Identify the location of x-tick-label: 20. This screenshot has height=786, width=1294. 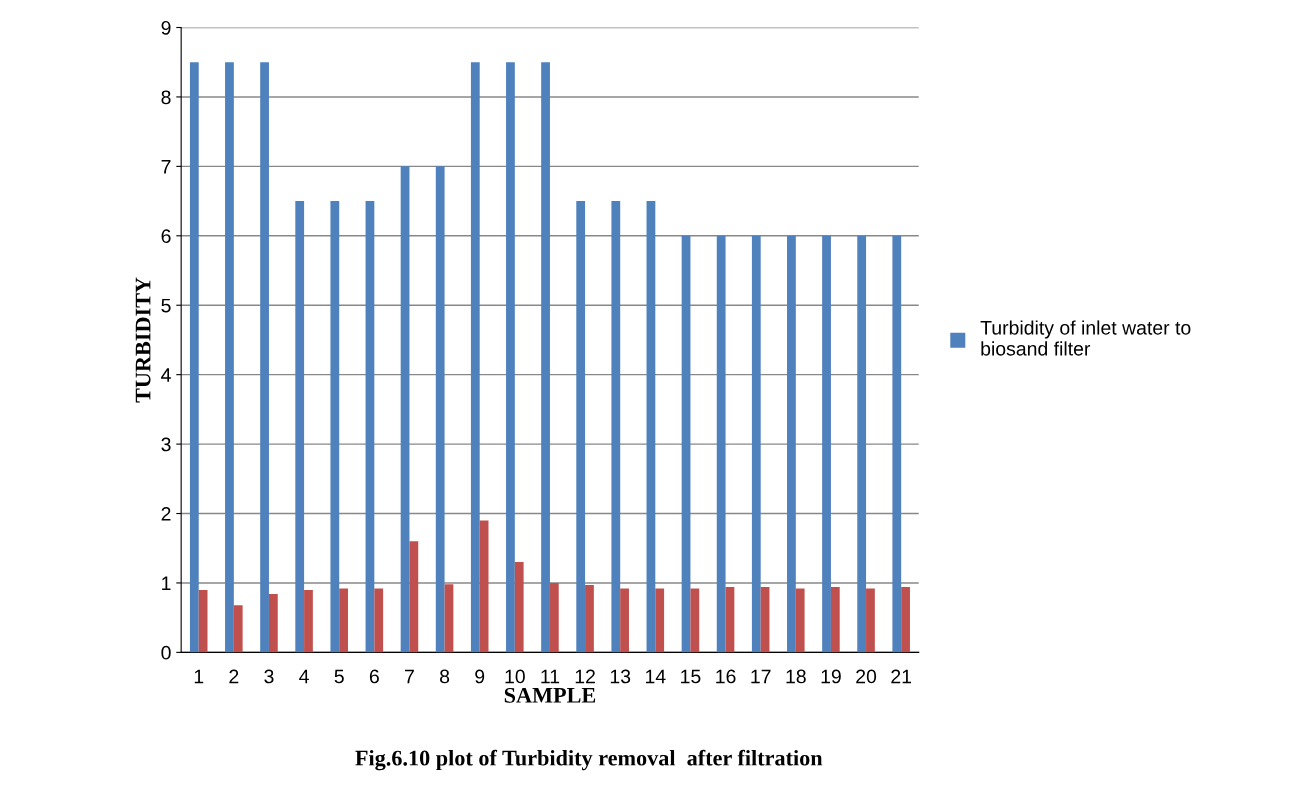
(866, 676).